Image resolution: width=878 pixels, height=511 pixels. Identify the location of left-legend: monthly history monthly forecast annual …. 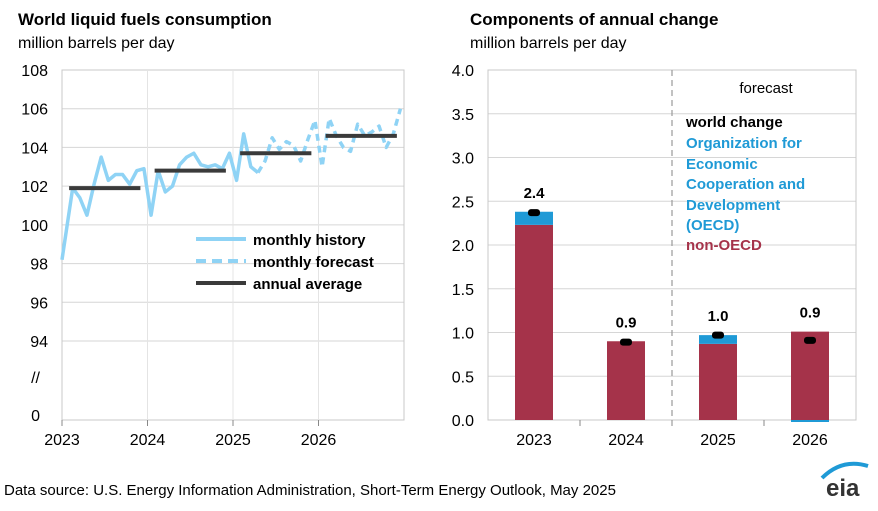
(285, 262).